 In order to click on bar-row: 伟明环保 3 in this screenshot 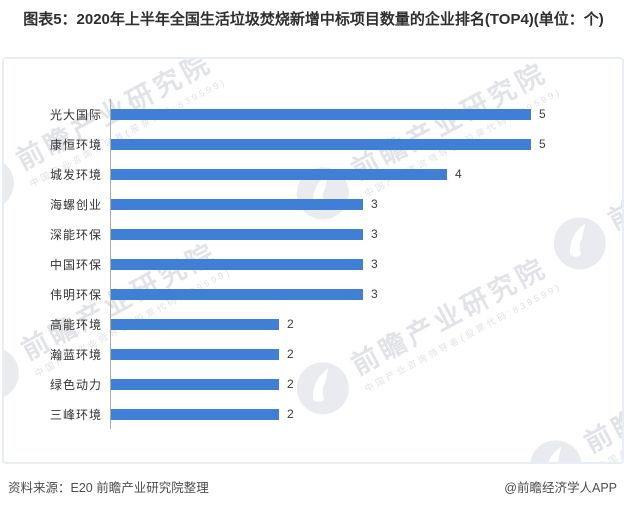, I will do `click(313, 294)`.